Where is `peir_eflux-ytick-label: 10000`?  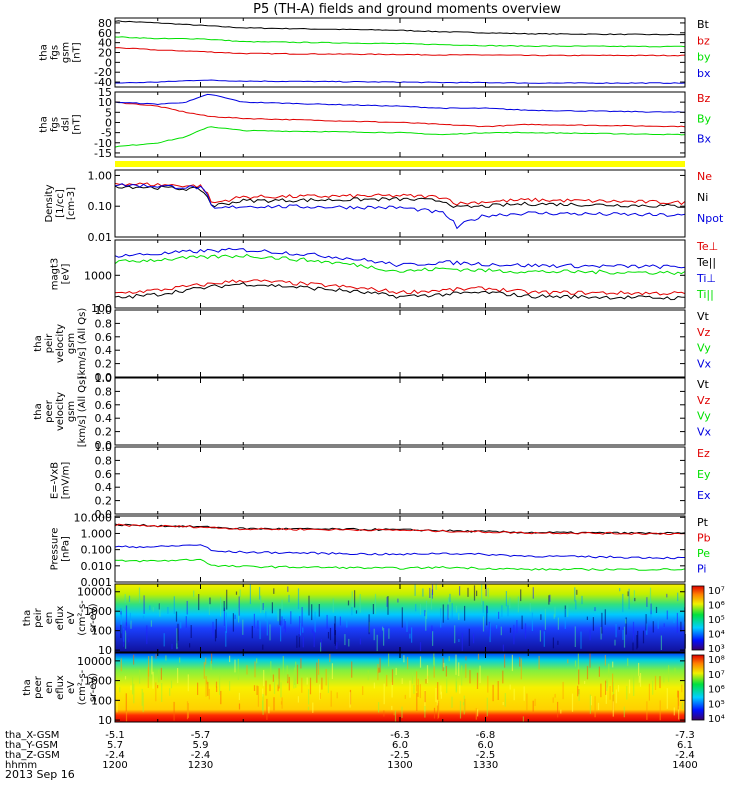
peir_eflux-ytick-label: 10000 is located at coordinates (94, 592).